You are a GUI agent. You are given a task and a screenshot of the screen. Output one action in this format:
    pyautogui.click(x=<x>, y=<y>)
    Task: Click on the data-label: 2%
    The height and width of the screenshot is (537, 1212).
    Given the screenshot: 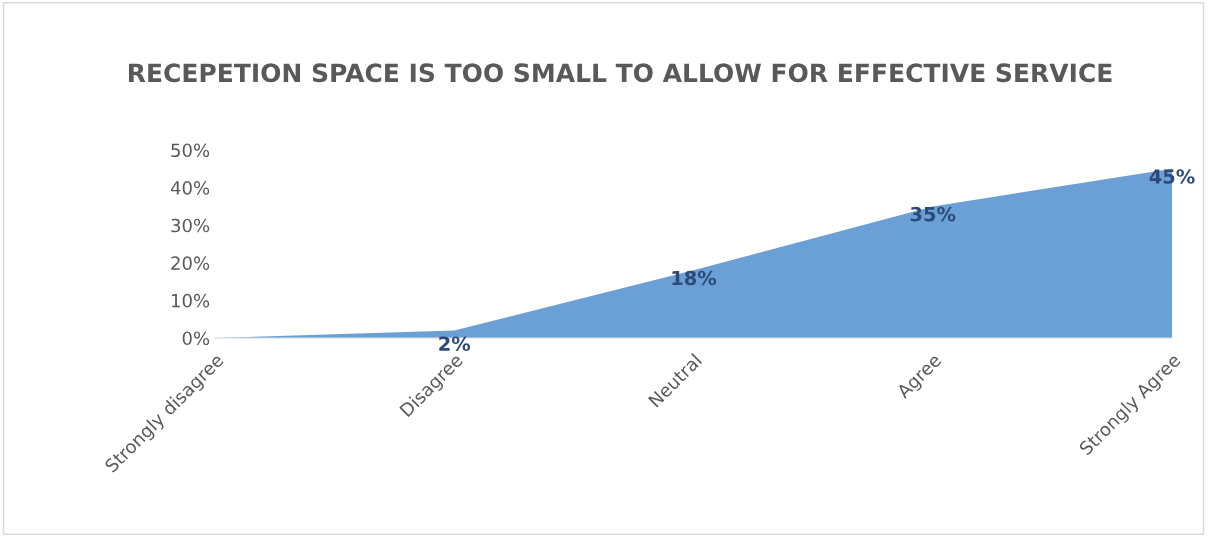 What is the action you would take?
    pyautogui.click(x=455, y=344)
    